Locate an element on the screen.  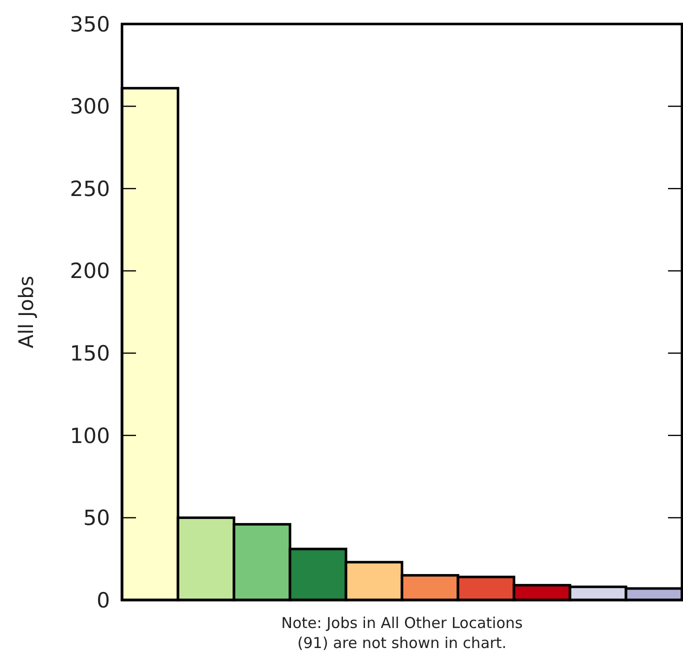
y-tick-label: 350 is located at coordinates (90, 24).